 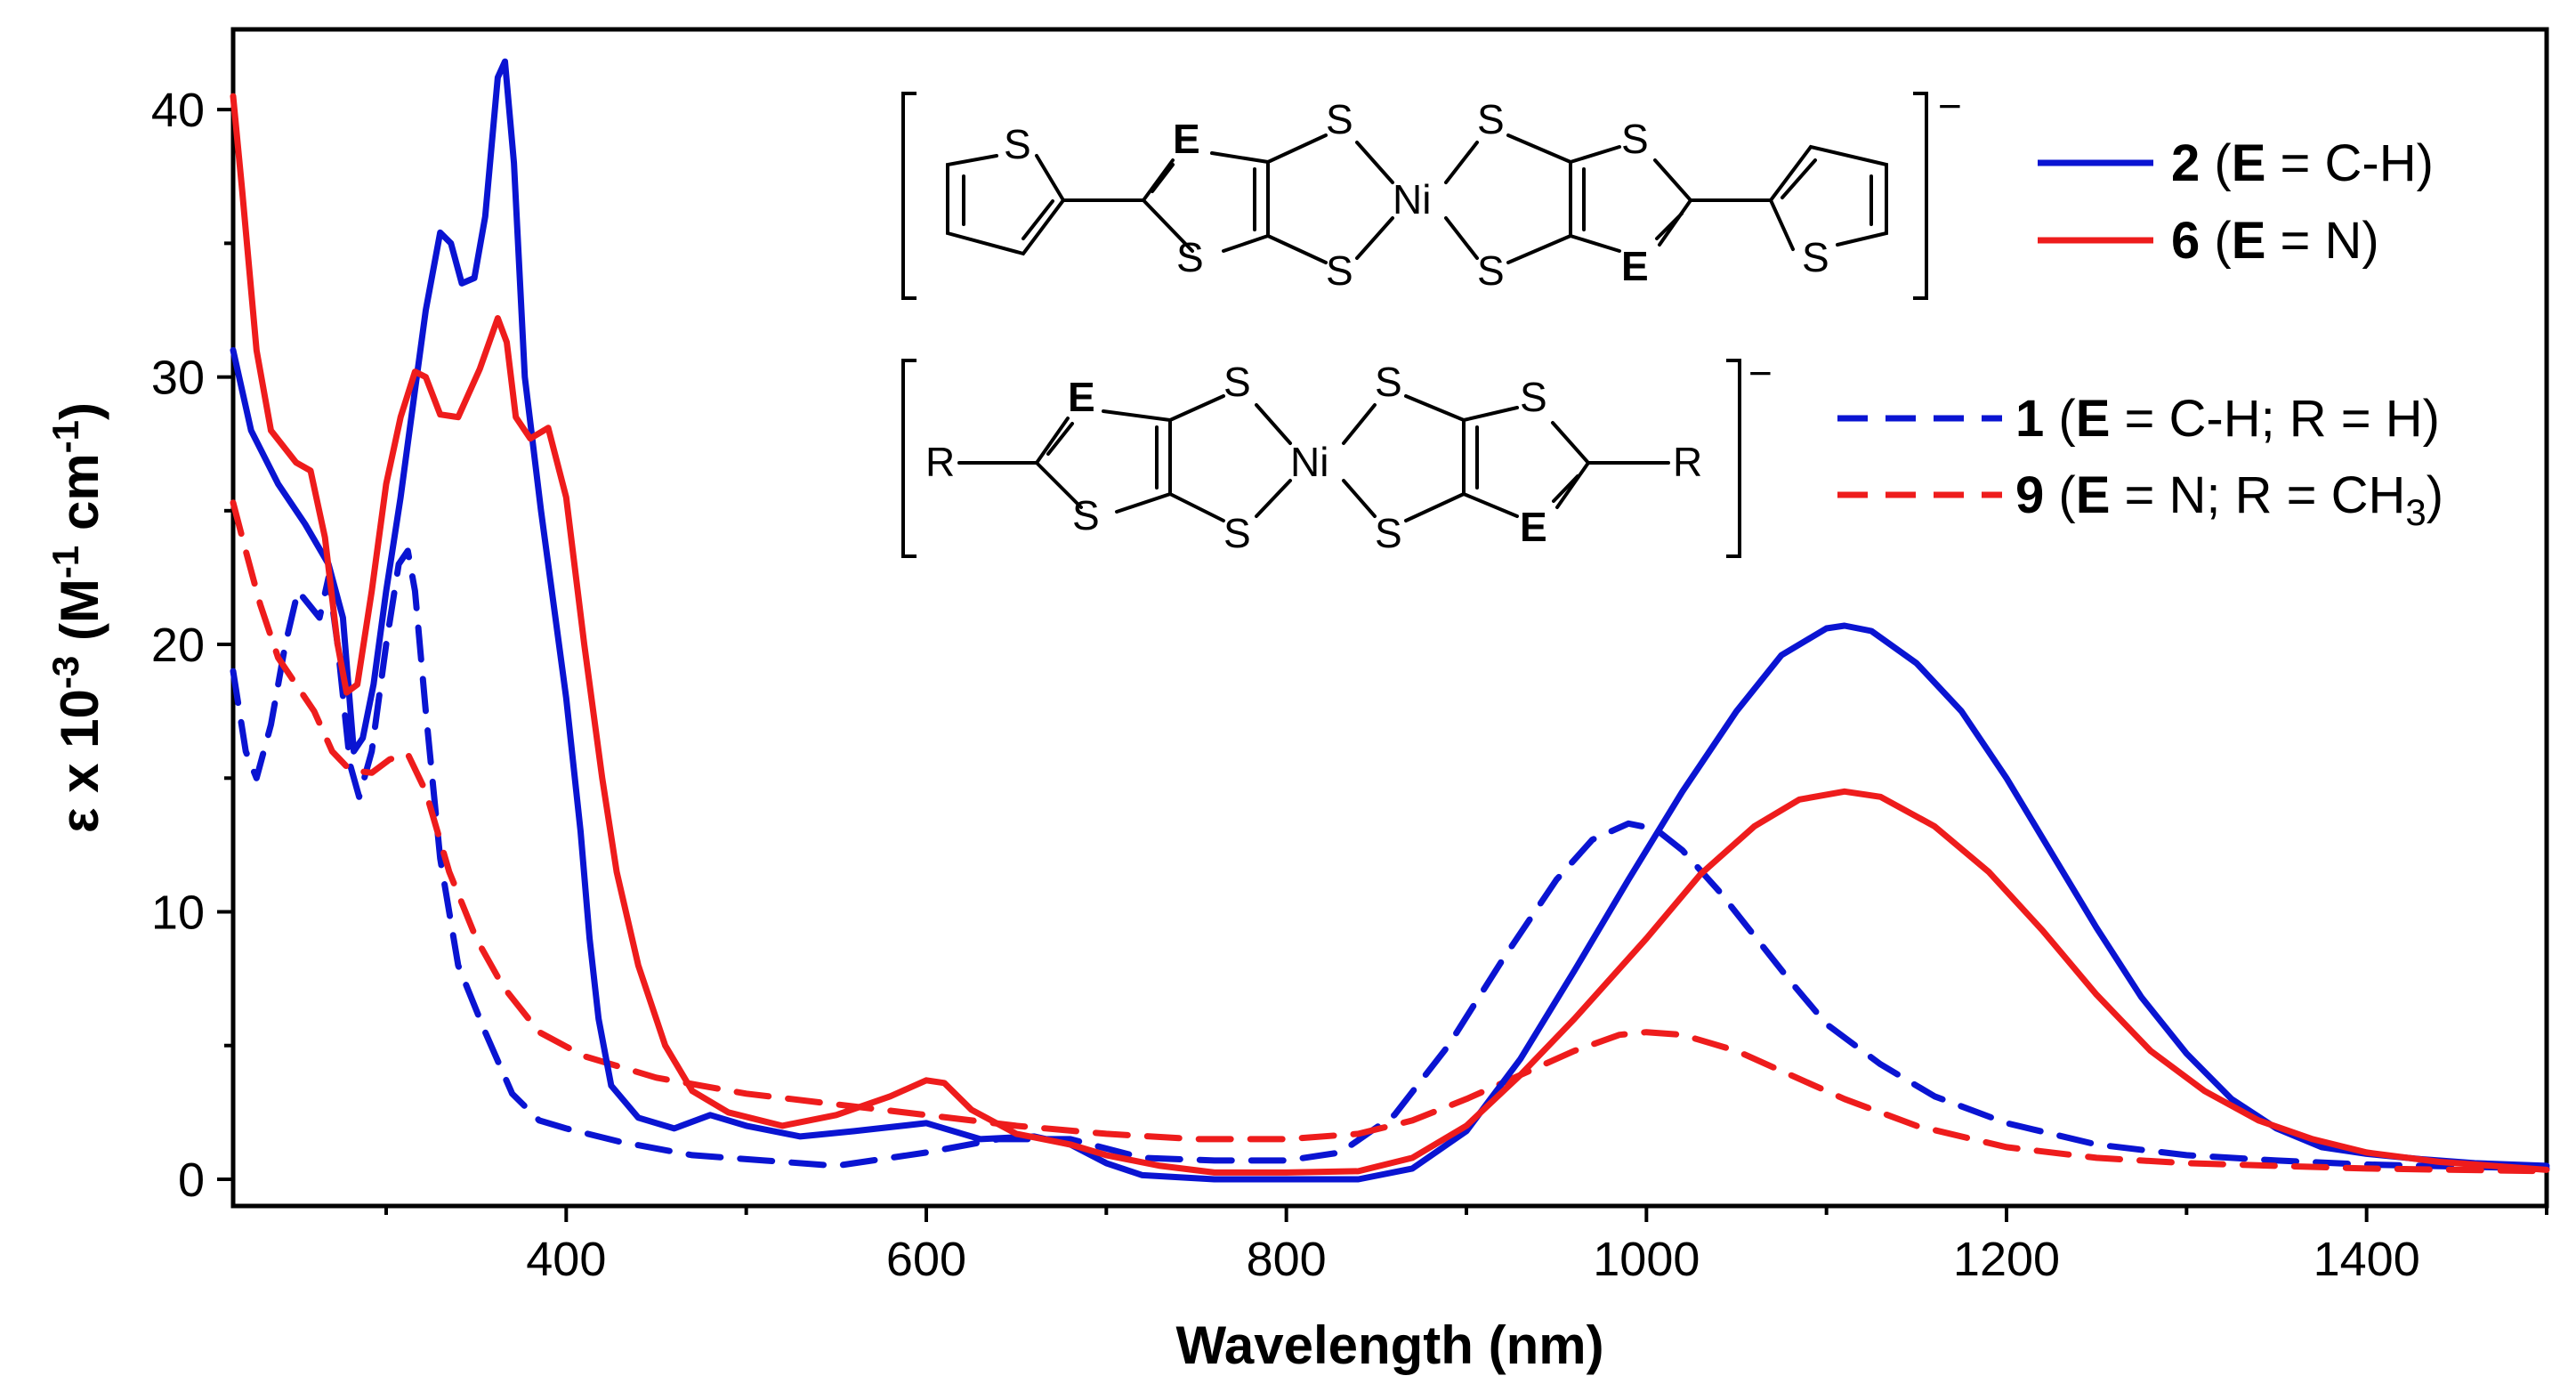 I want to click on x-axis-title: Wavelength (nm), so click(x=1389, y=1345).